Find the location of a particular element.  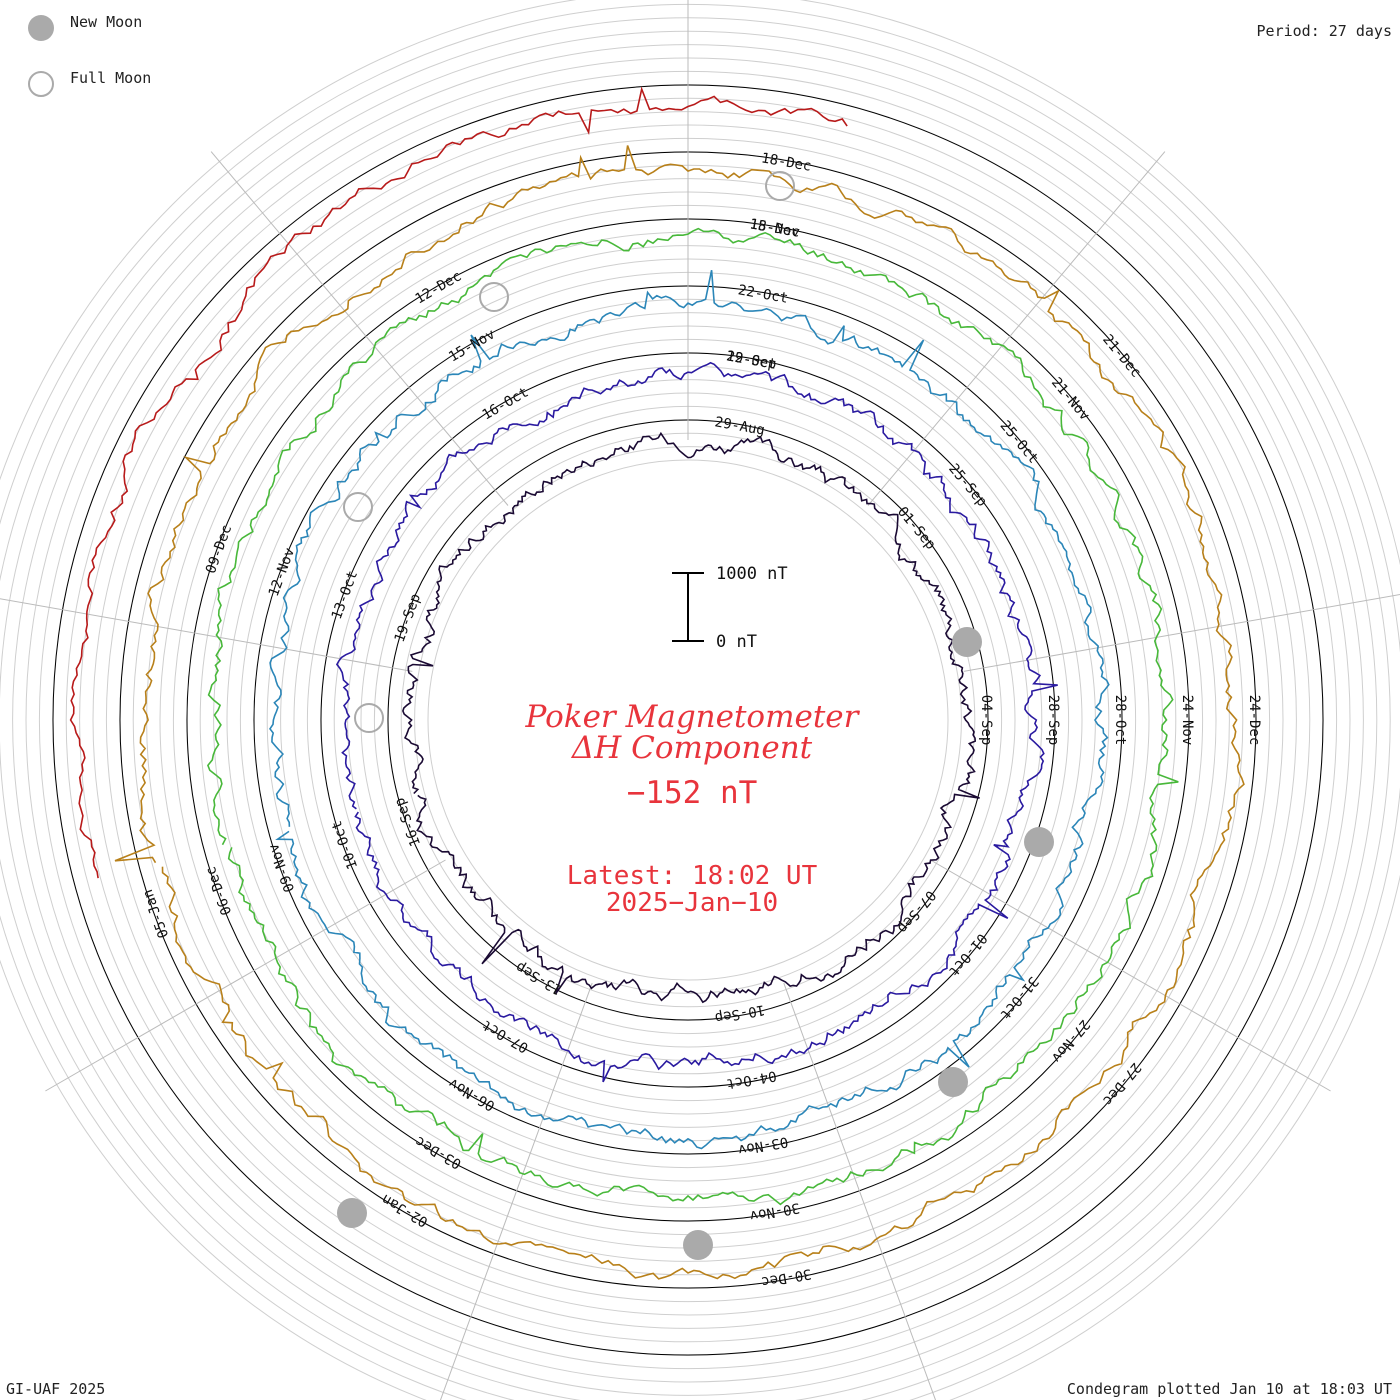

current-value: −152 nT is located at coordinates (692, 793).